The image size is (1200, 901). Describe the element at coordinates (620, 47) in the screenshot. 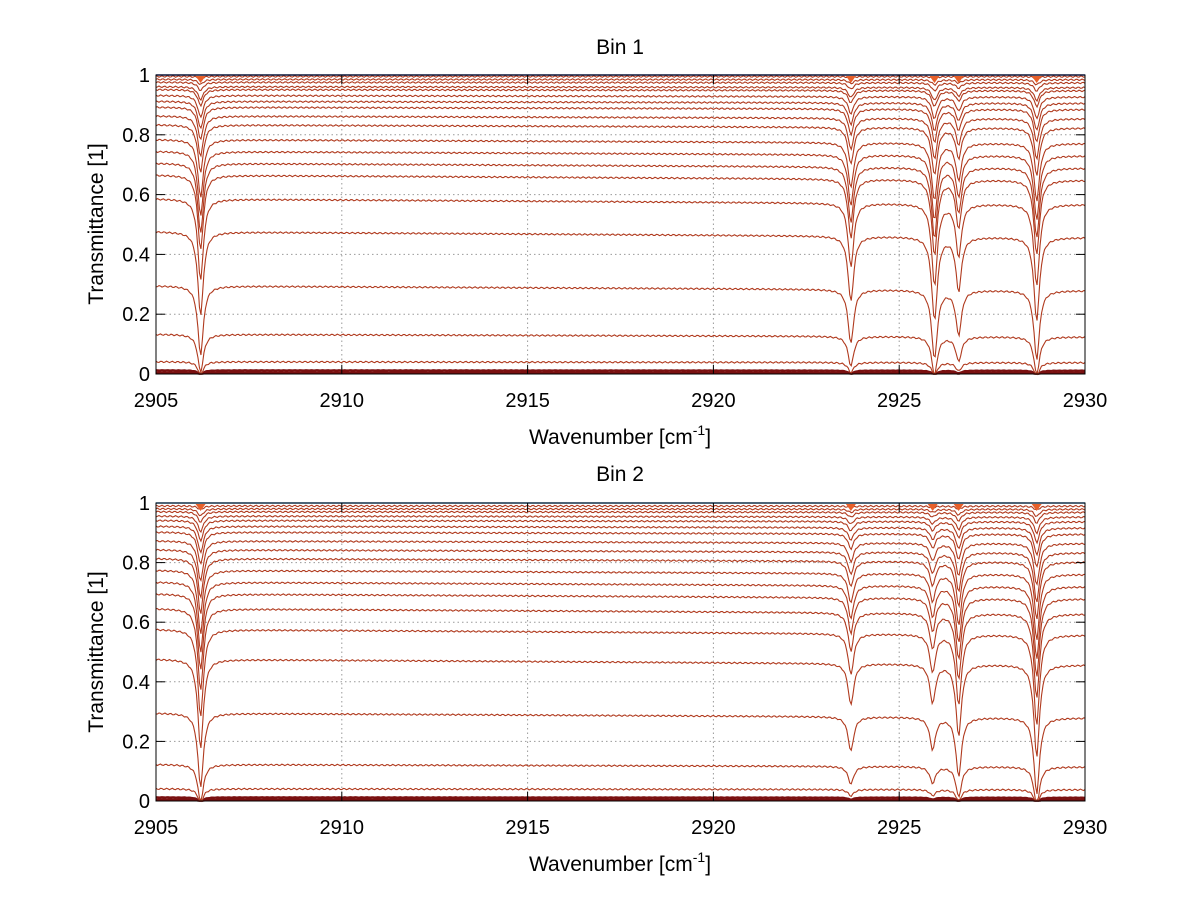

I see `chart-title: Bin 1` at that location.